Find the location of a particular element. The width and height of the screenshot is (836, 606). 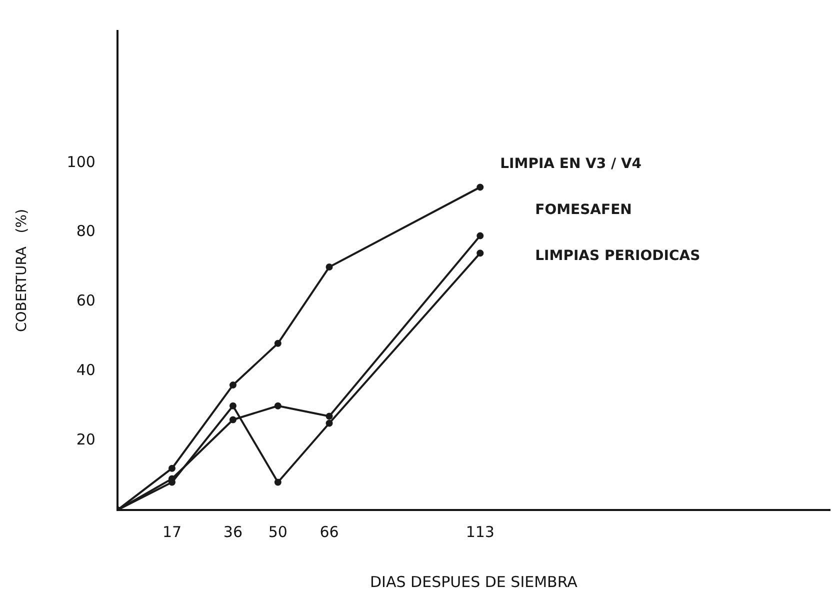

y-tick-label: 80 is located at coordinates (86, 231).